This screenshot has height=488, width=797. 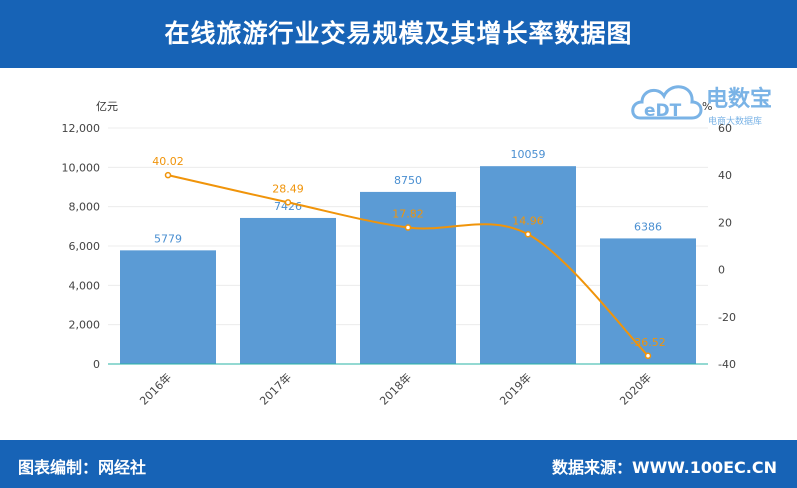 What do you see at coordinates (85, 285) in the screenshot?
I see `left-axis-tick-label: 4,000` at bounding box center [85, 285].